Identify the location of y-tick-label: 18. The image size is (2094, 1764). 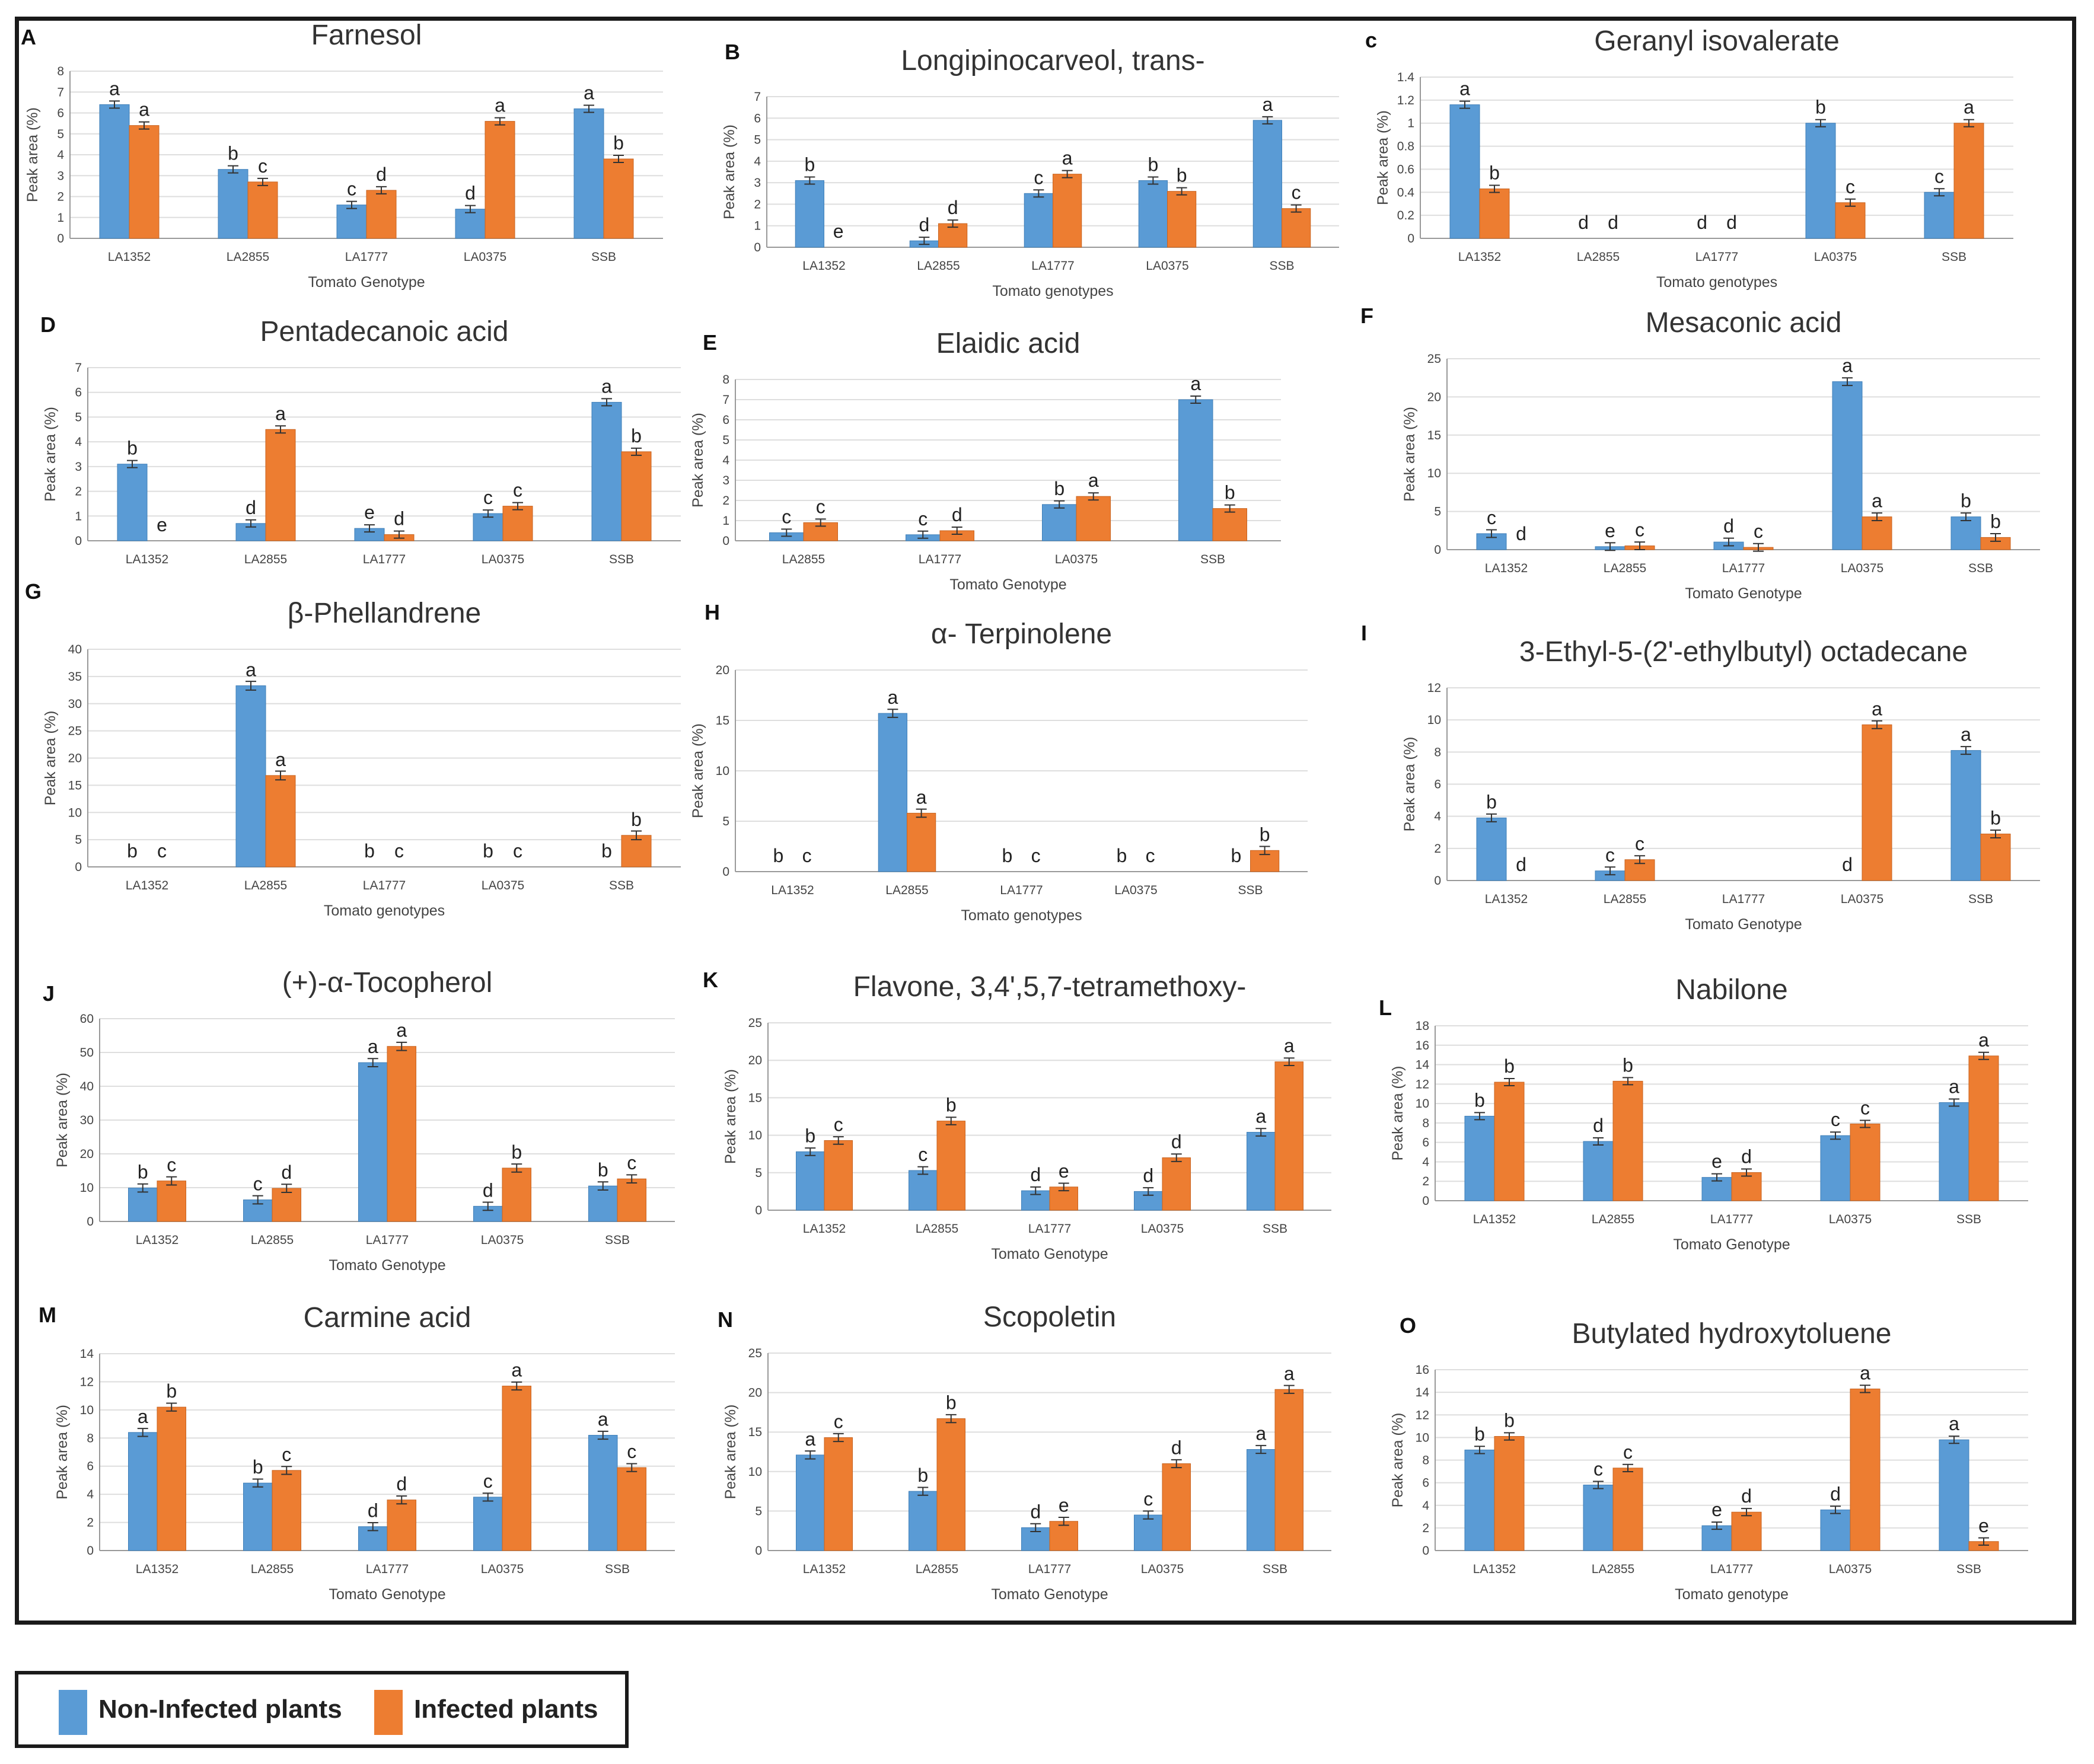
(1423, 1026).